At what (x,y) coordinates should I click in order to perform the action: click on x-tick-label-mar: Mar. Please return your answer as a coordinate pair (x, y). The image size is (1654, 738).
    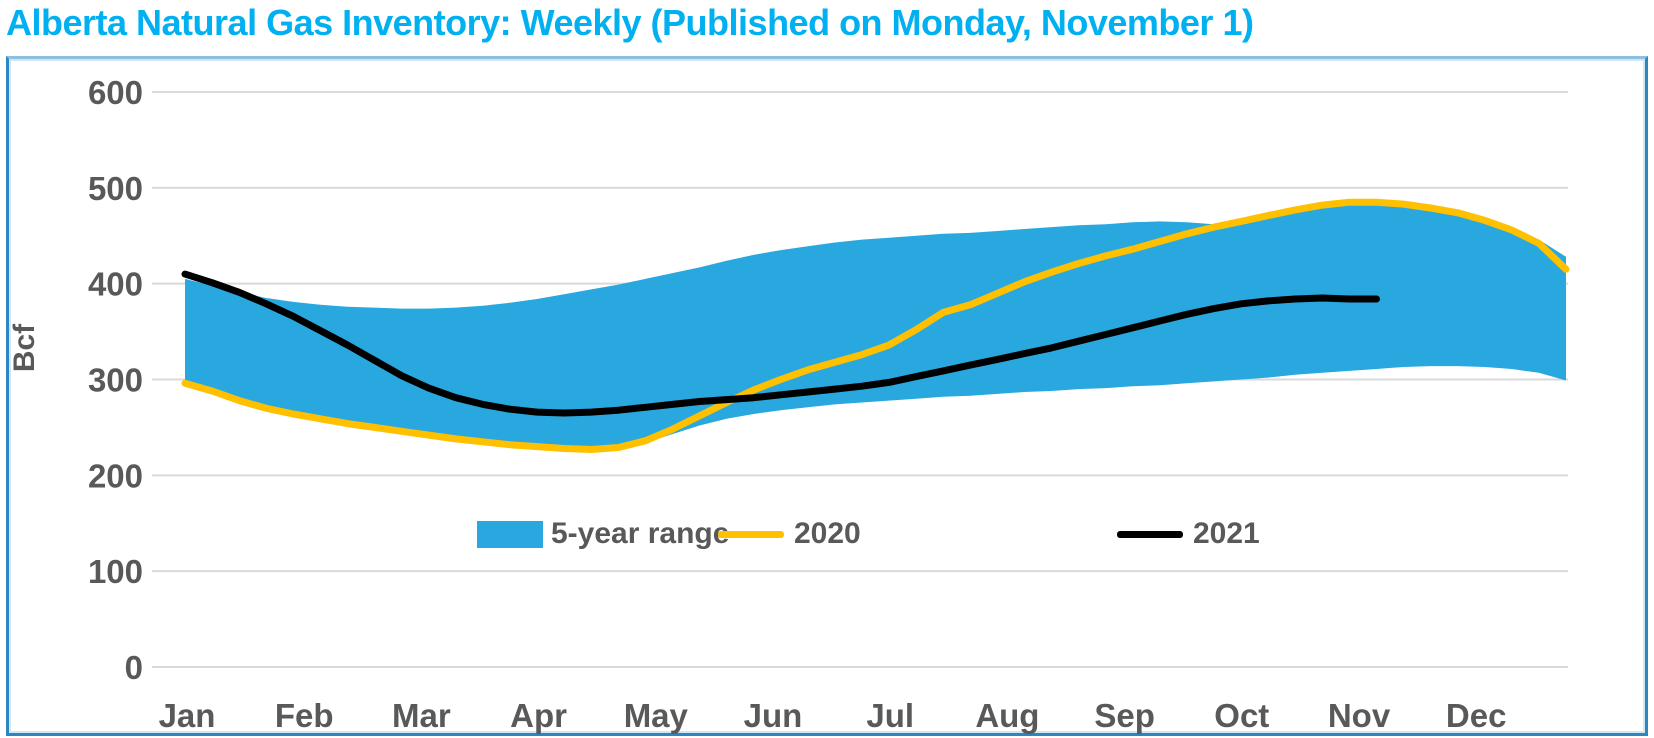
    Looking at the image, I should click on (421, 715).